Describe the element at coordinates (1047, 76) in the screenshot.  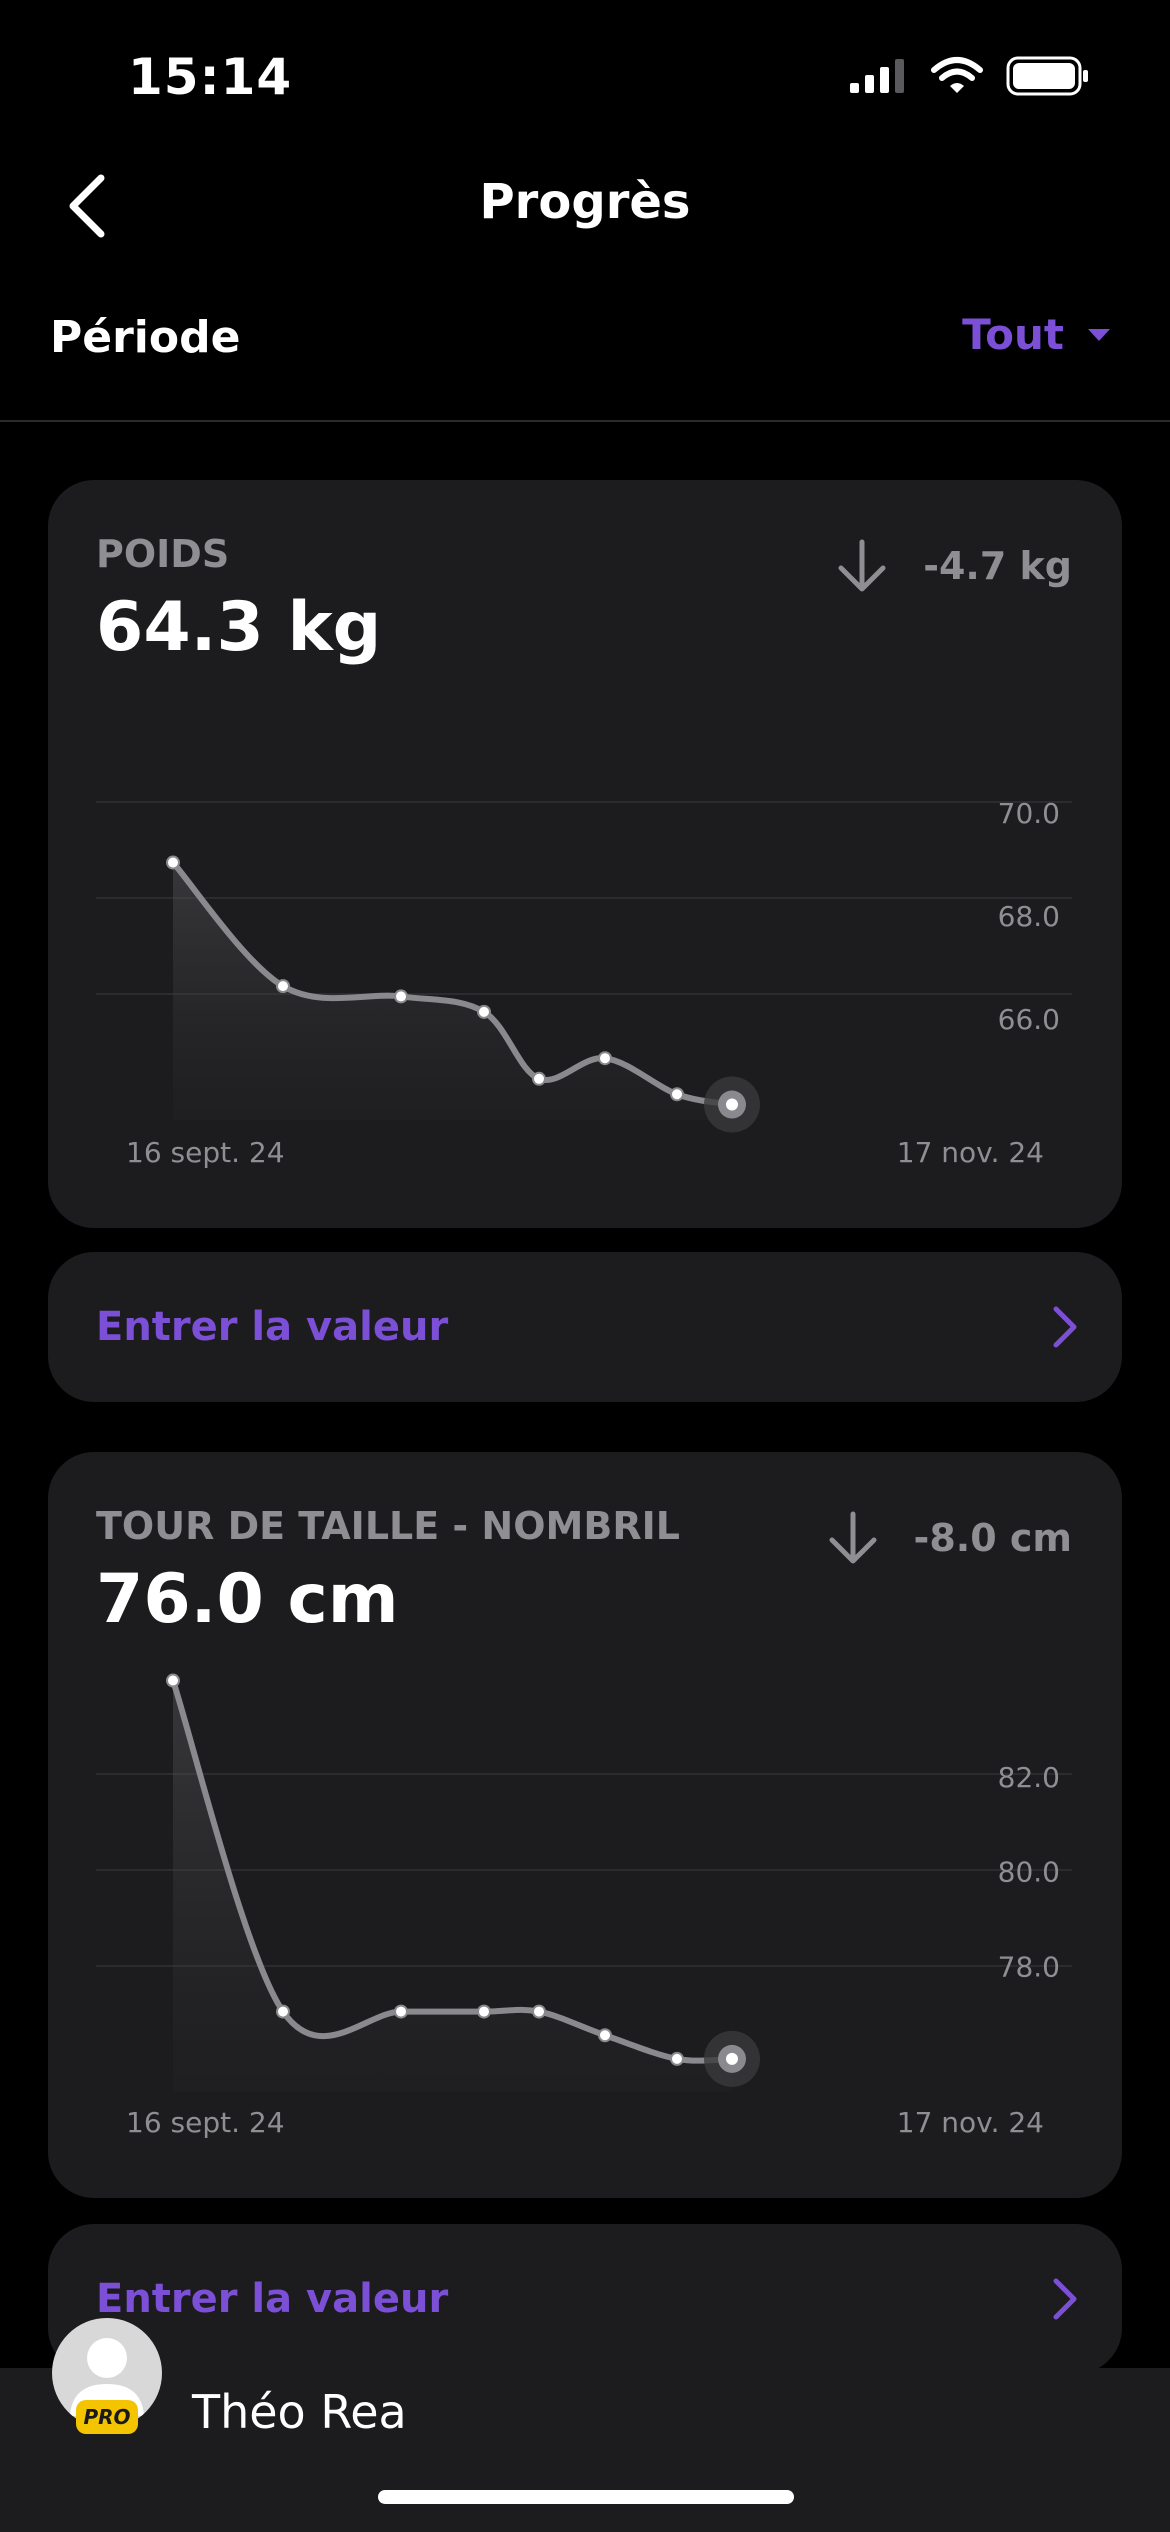
I see `battery-icon` at that location.